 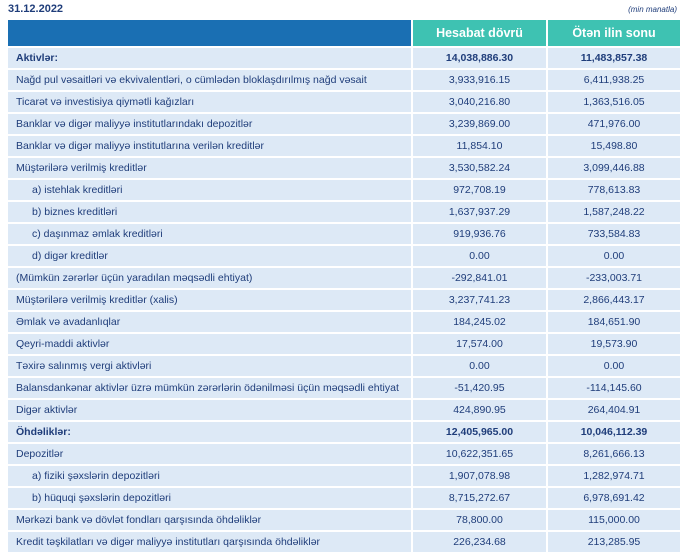 What do you see at coordinates (209, 58) in the screenshot?
I see `row-label: Aktivlər:` at bounding box center [209, 58].